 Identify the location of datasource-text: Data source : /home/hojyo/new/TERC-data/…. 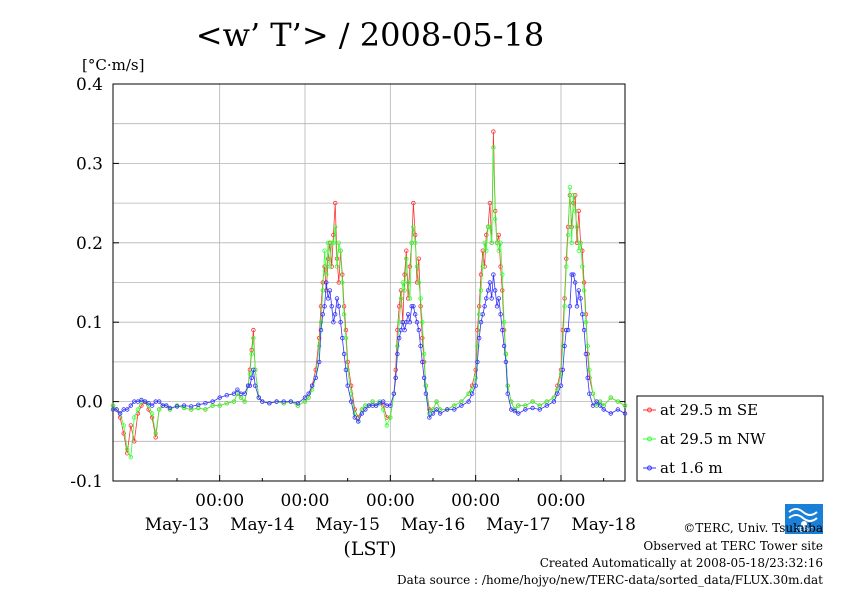
(610, 580).